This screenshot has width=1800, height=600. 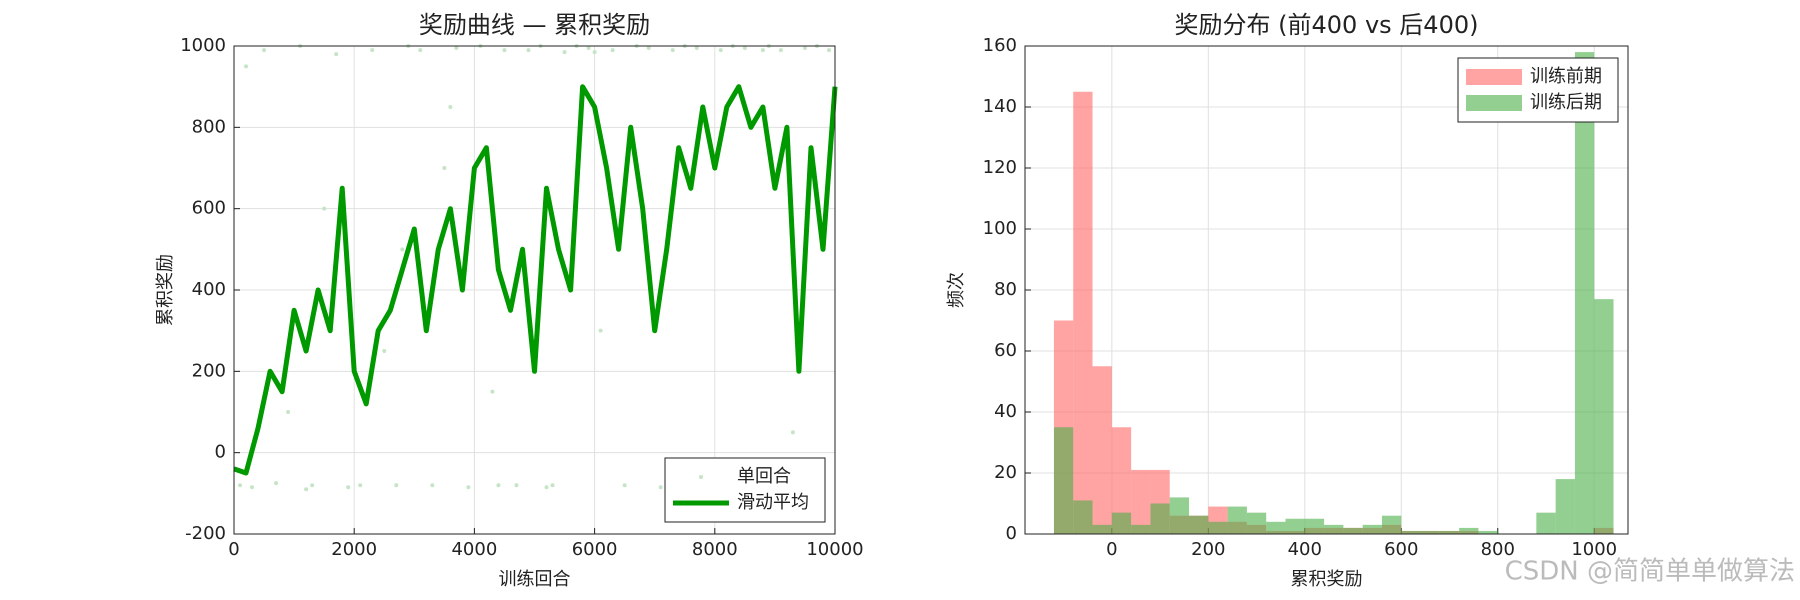 I want to click on x-tick-label: 600, so click(x=1401, y=549).